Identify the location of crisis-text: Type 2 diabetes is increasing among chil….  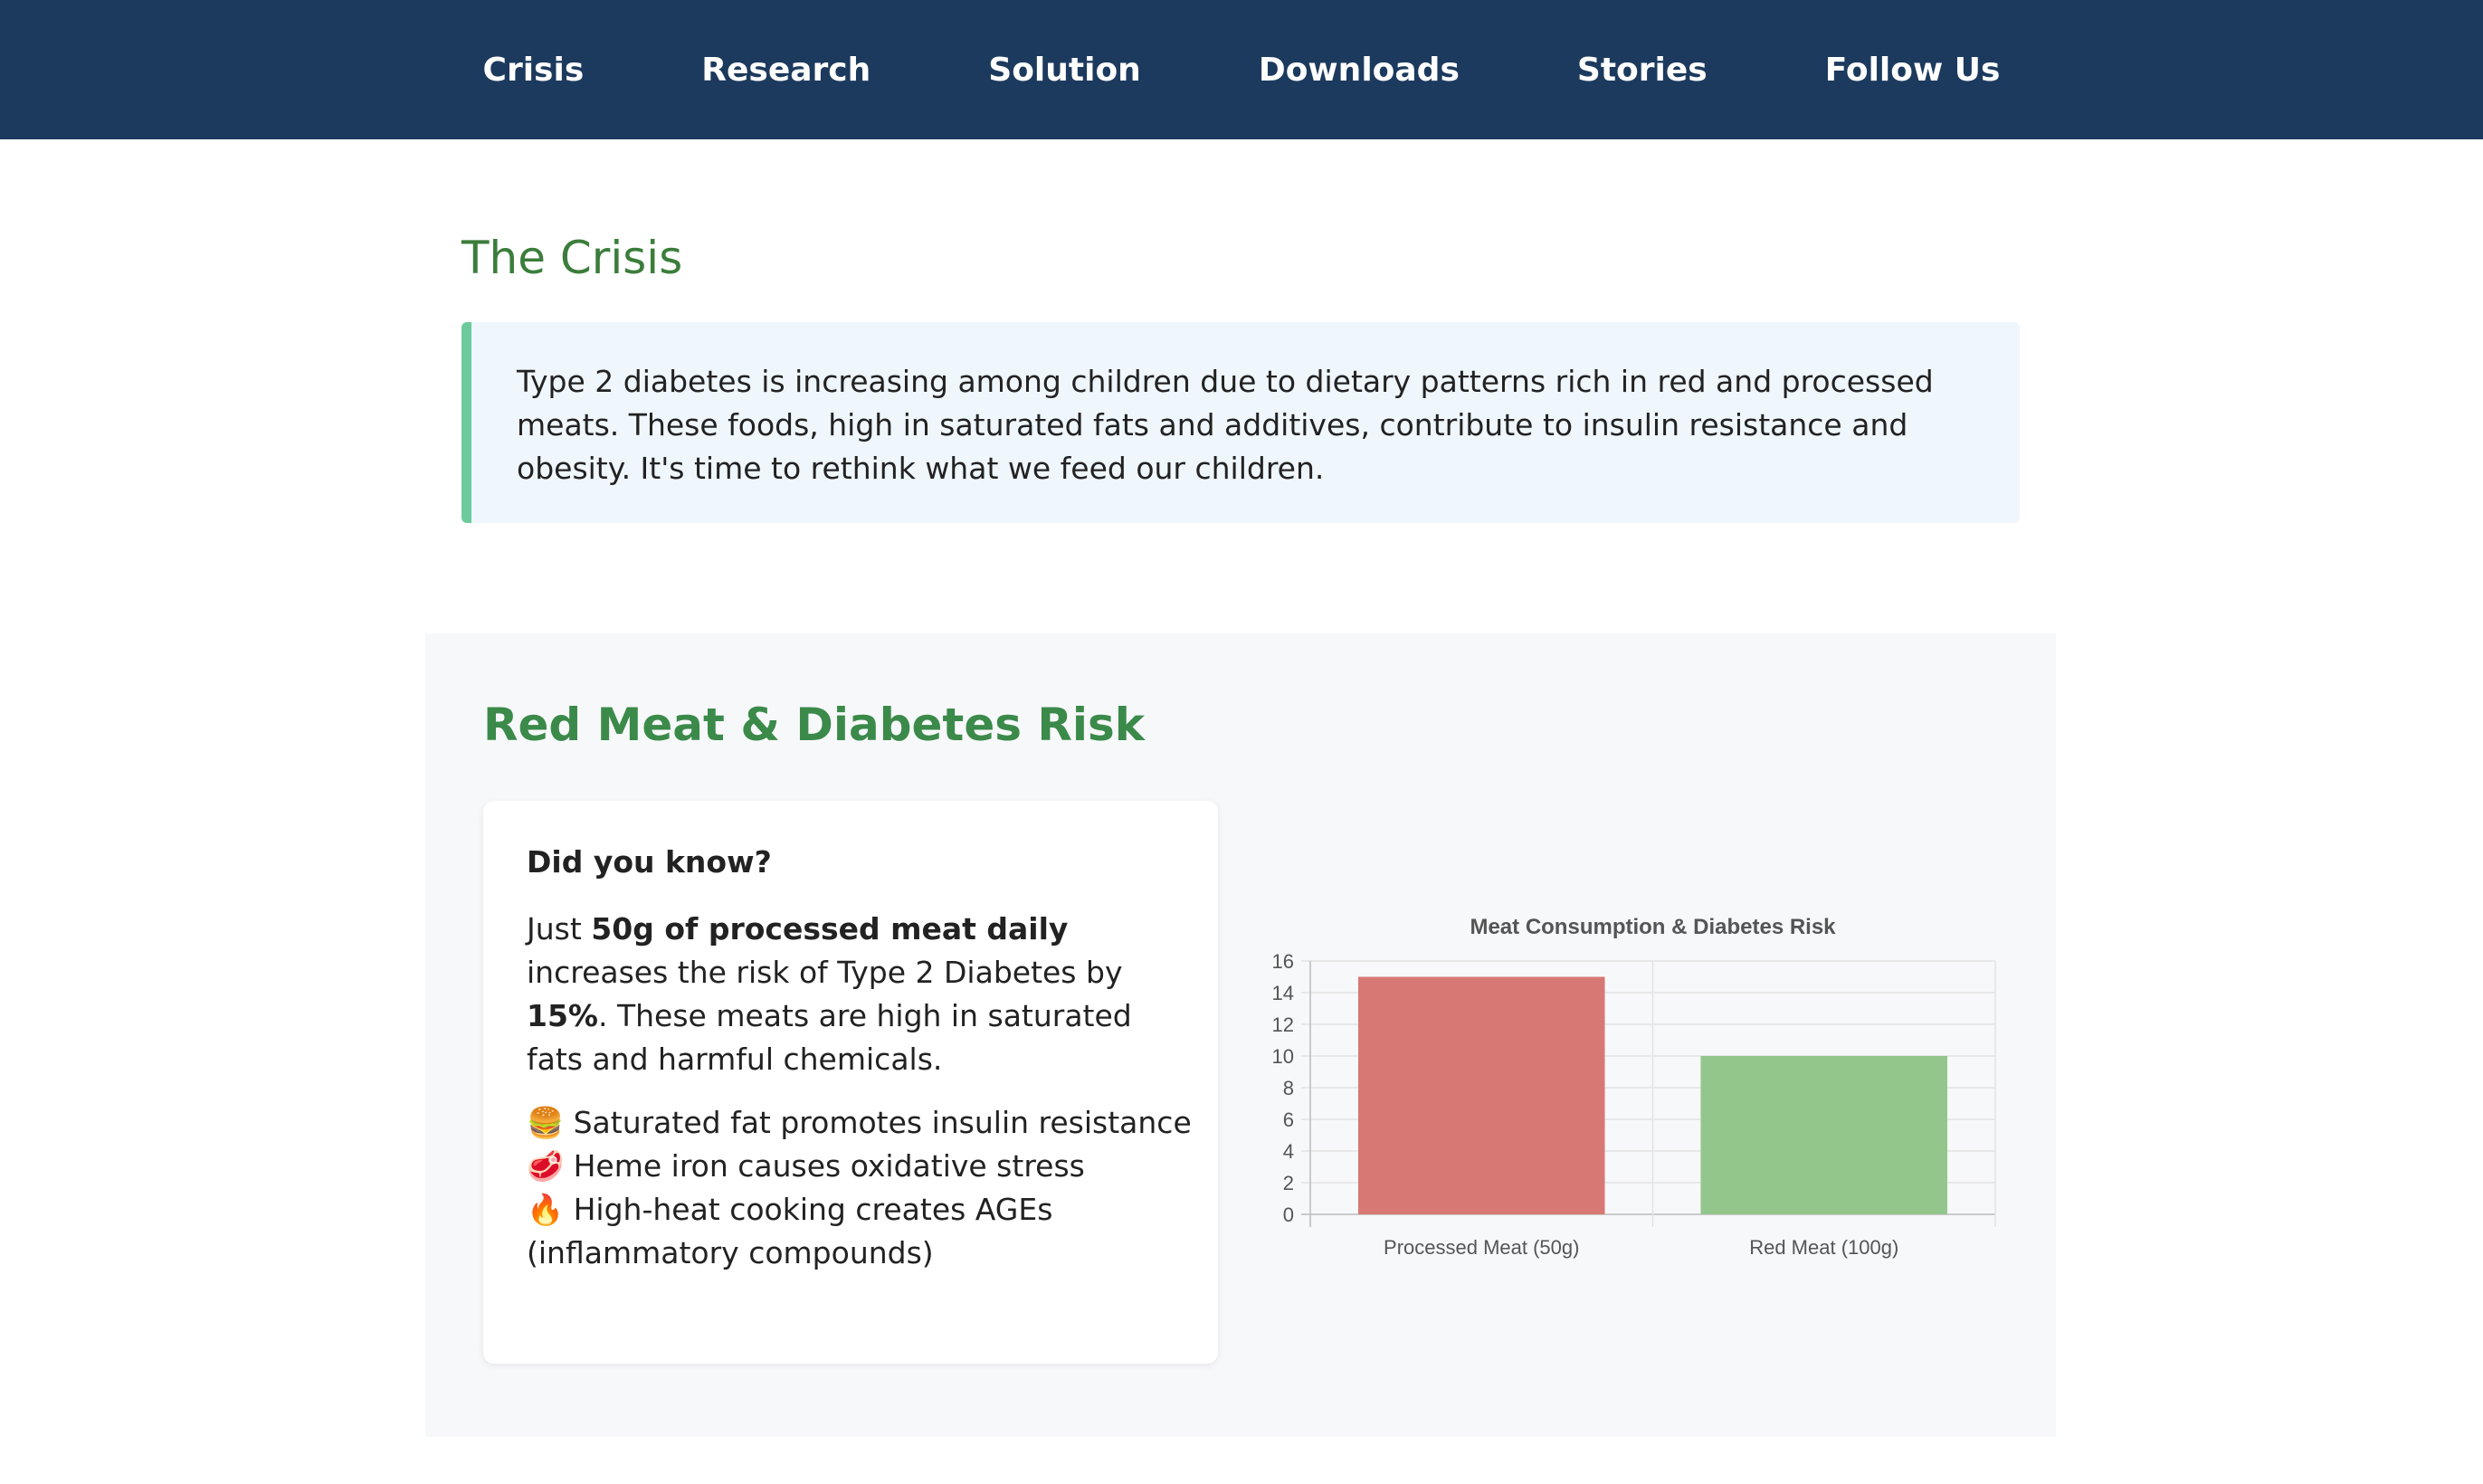
(1225, 425).